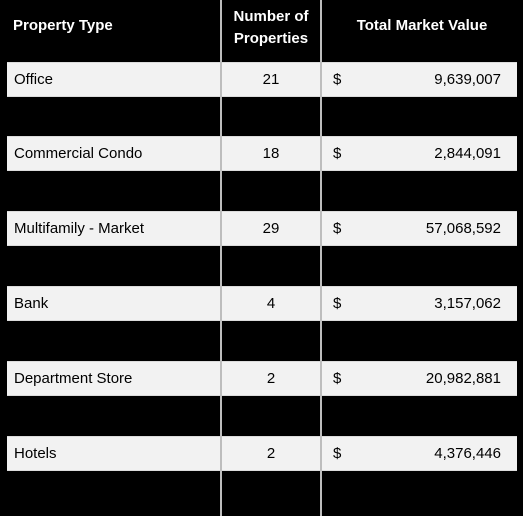 The image size is (523, 516). I want to click on cell-property-type: Commercial Condo, so click(78, 153).